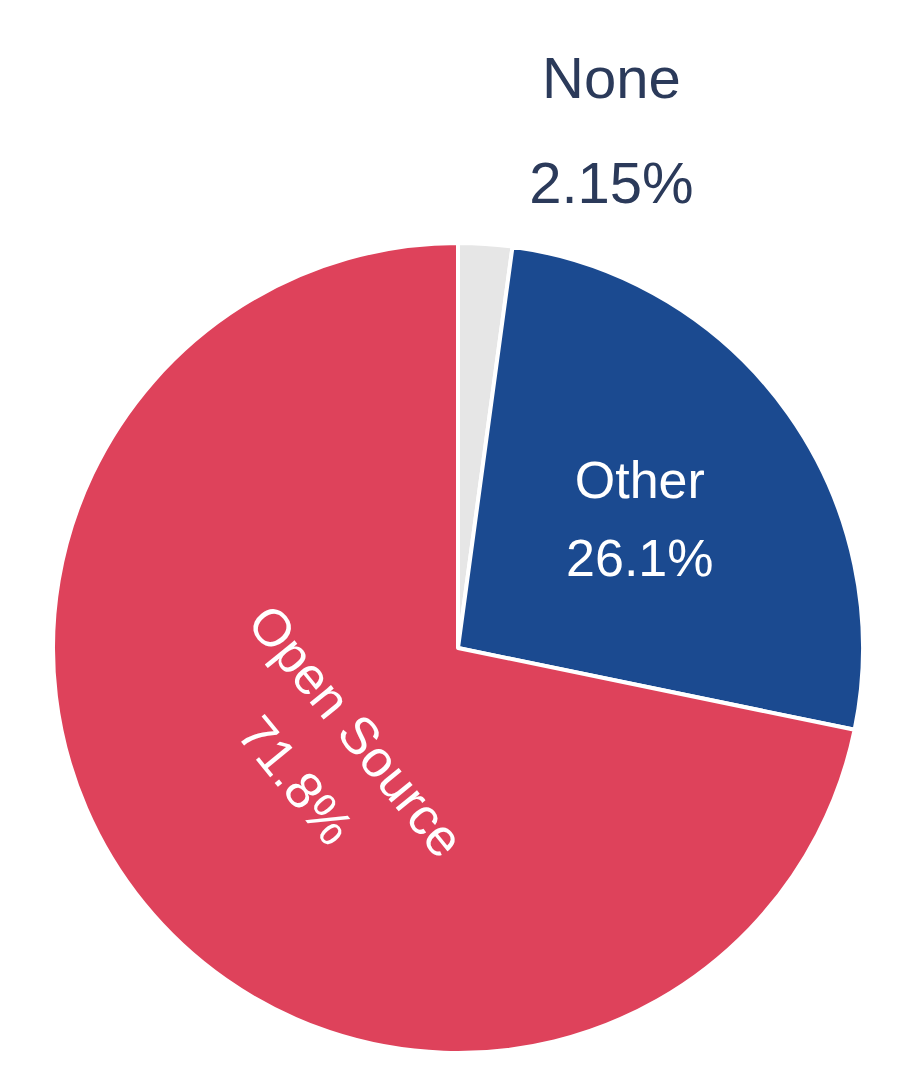  What do you see at coordinates (639, 480) in the screenshot?
I see `slice-label: Other` at bounding box center [639, 480].